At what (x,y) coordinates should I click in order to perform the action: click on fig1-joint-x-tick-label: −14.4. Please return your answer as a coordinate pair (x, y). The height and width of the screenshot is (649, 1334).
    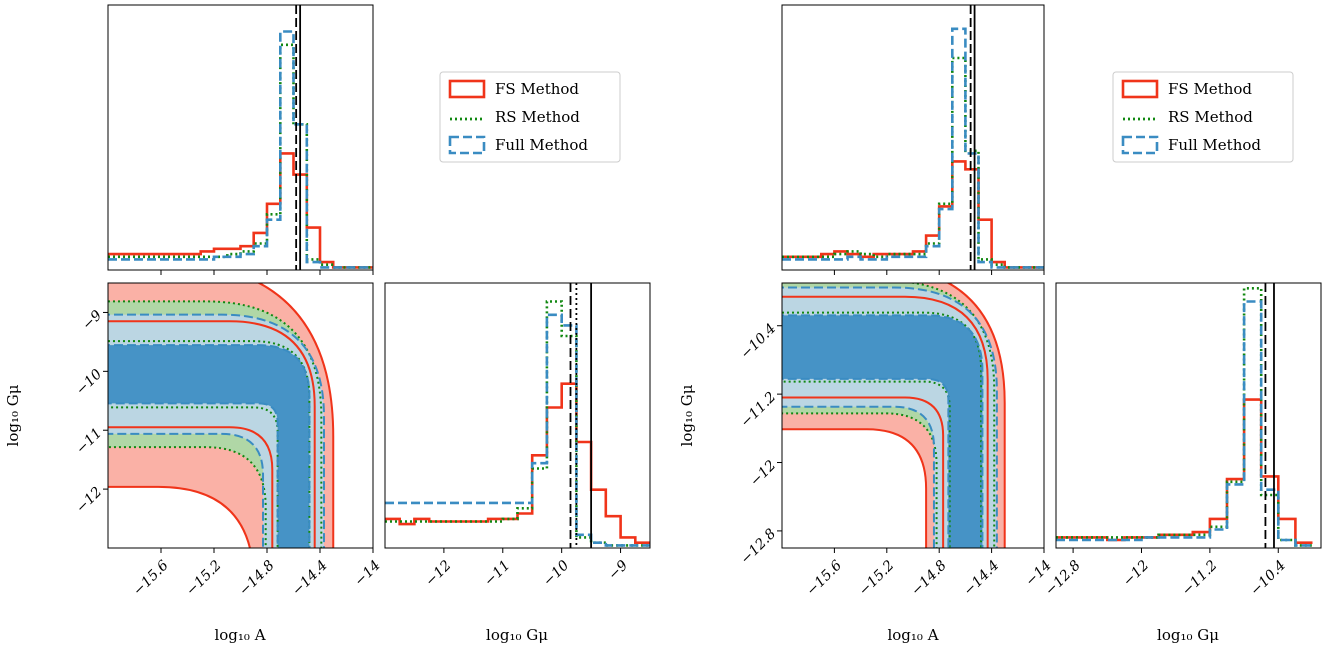
    Looking at the image, I should click on (310, 578).